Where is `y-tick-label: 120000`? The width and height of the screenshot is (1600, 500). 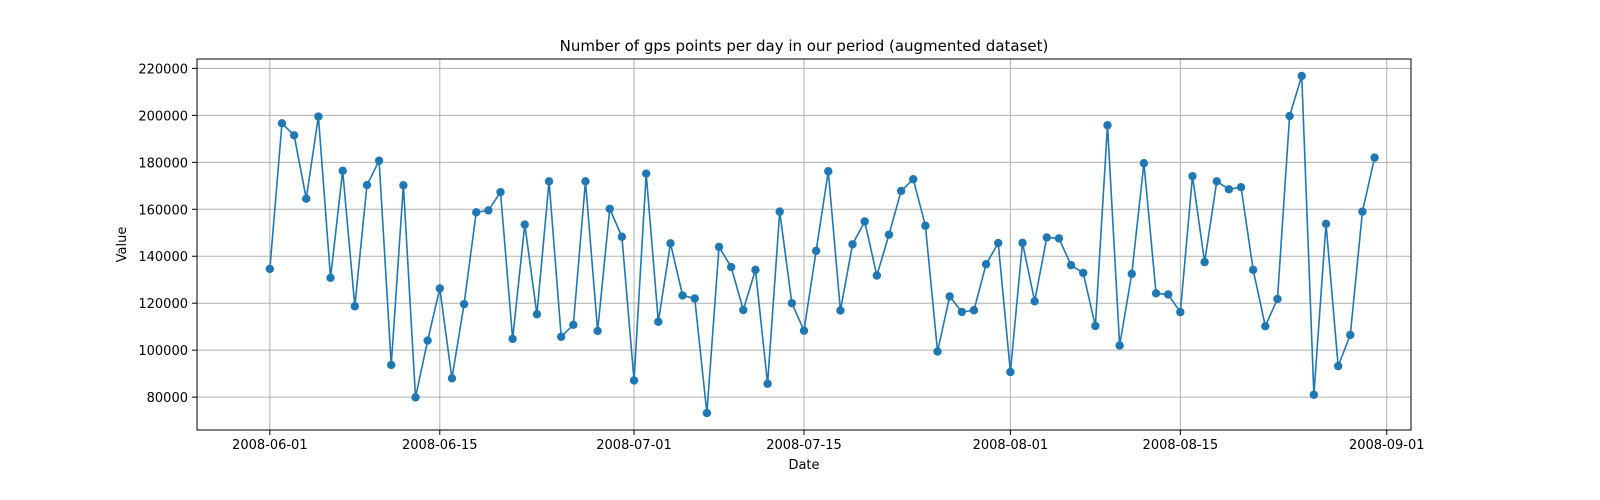
y-tick-label: 120000 is located at coordinates (163, 304).